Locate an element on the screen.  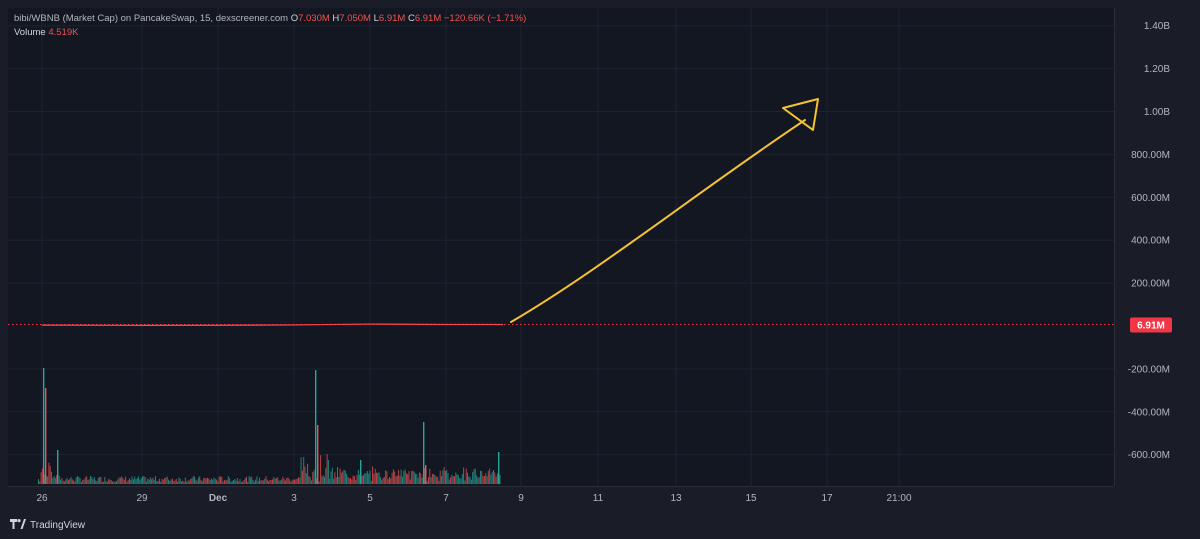
last-price-badge is located at coordinates (1151, 325).